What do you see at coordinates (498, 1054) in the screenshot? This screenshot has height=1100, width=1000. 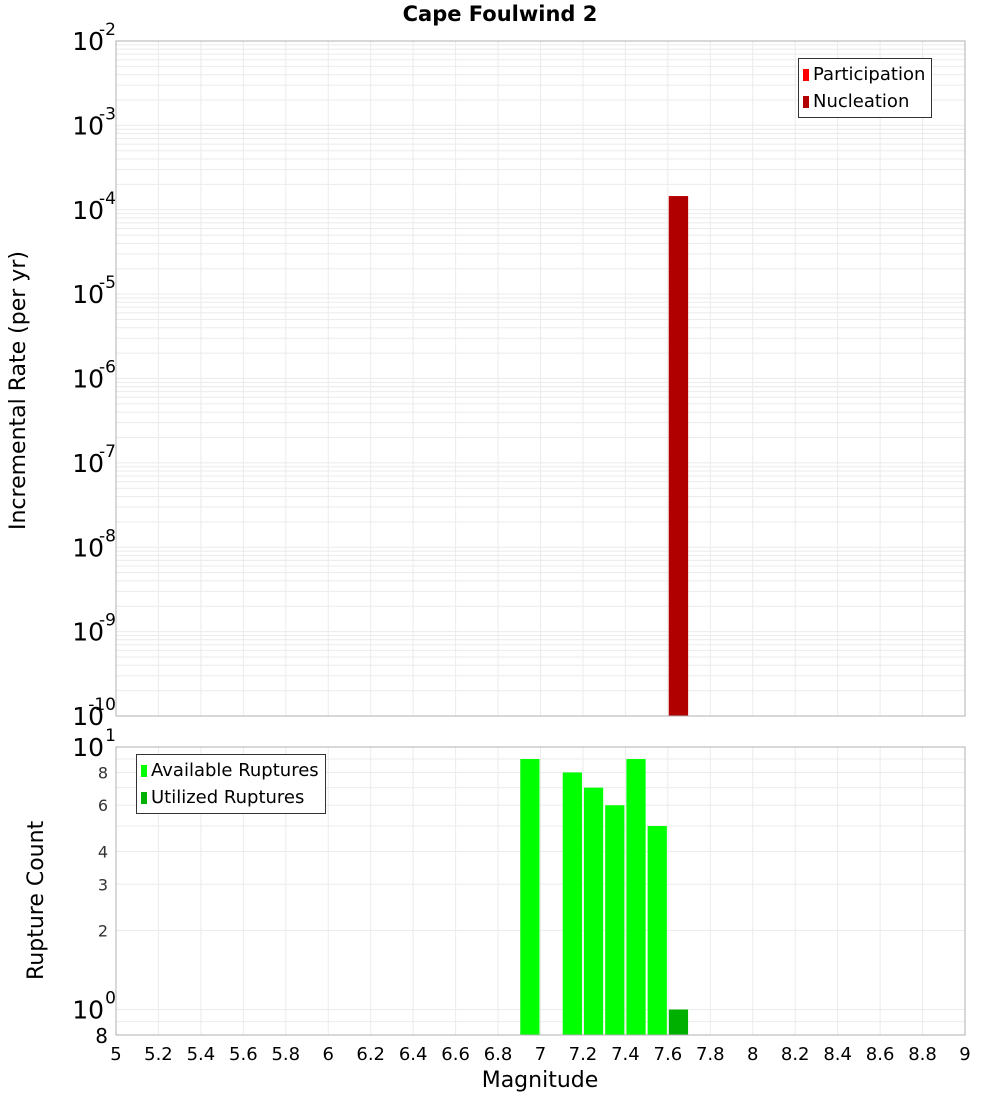 I see `svg-text: 6.8` at bounding box center [498, 1054].